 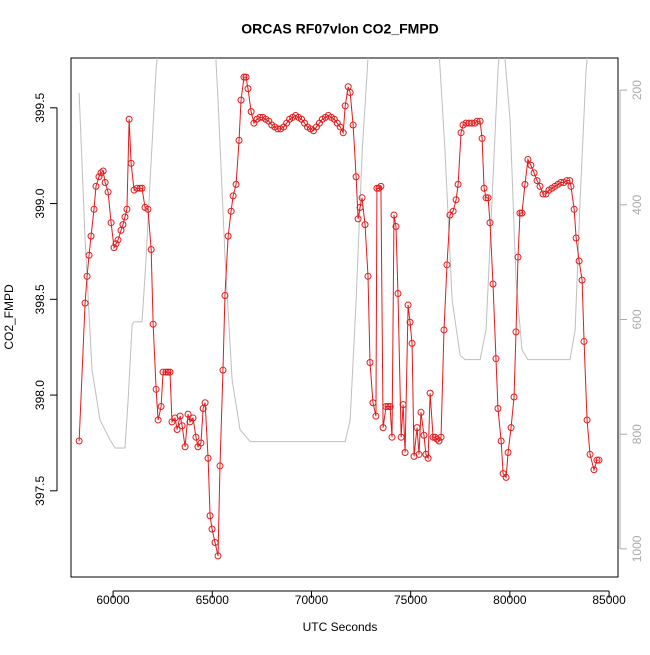 I want to click on y2-tick-label: 400, so click(x=637, y=204).